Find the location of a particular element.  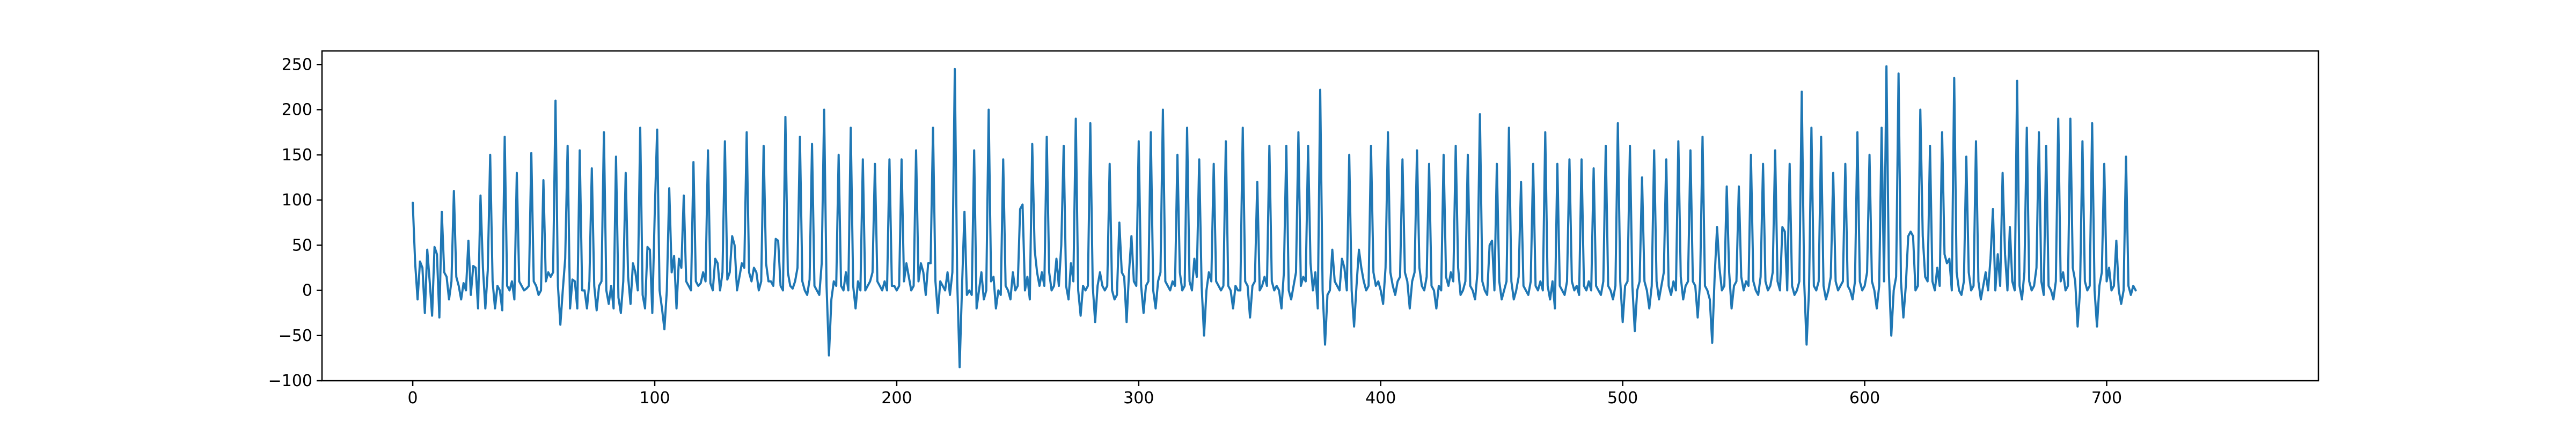

x-tick-label: 400 is located at coordinates (1380, 398).